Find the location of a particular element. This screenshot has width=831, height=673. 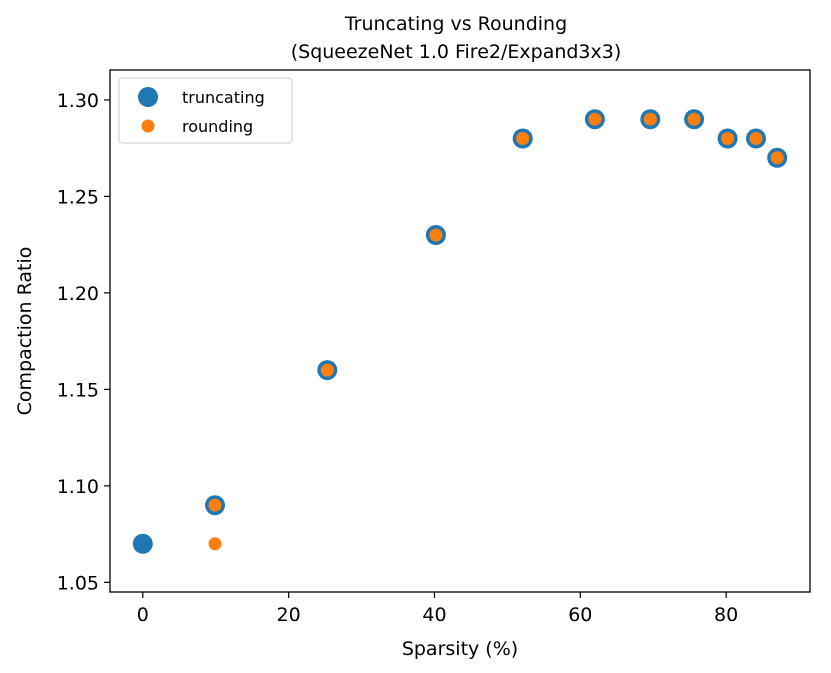

x-tick-label: 0 is located at coordinates (143, 615).